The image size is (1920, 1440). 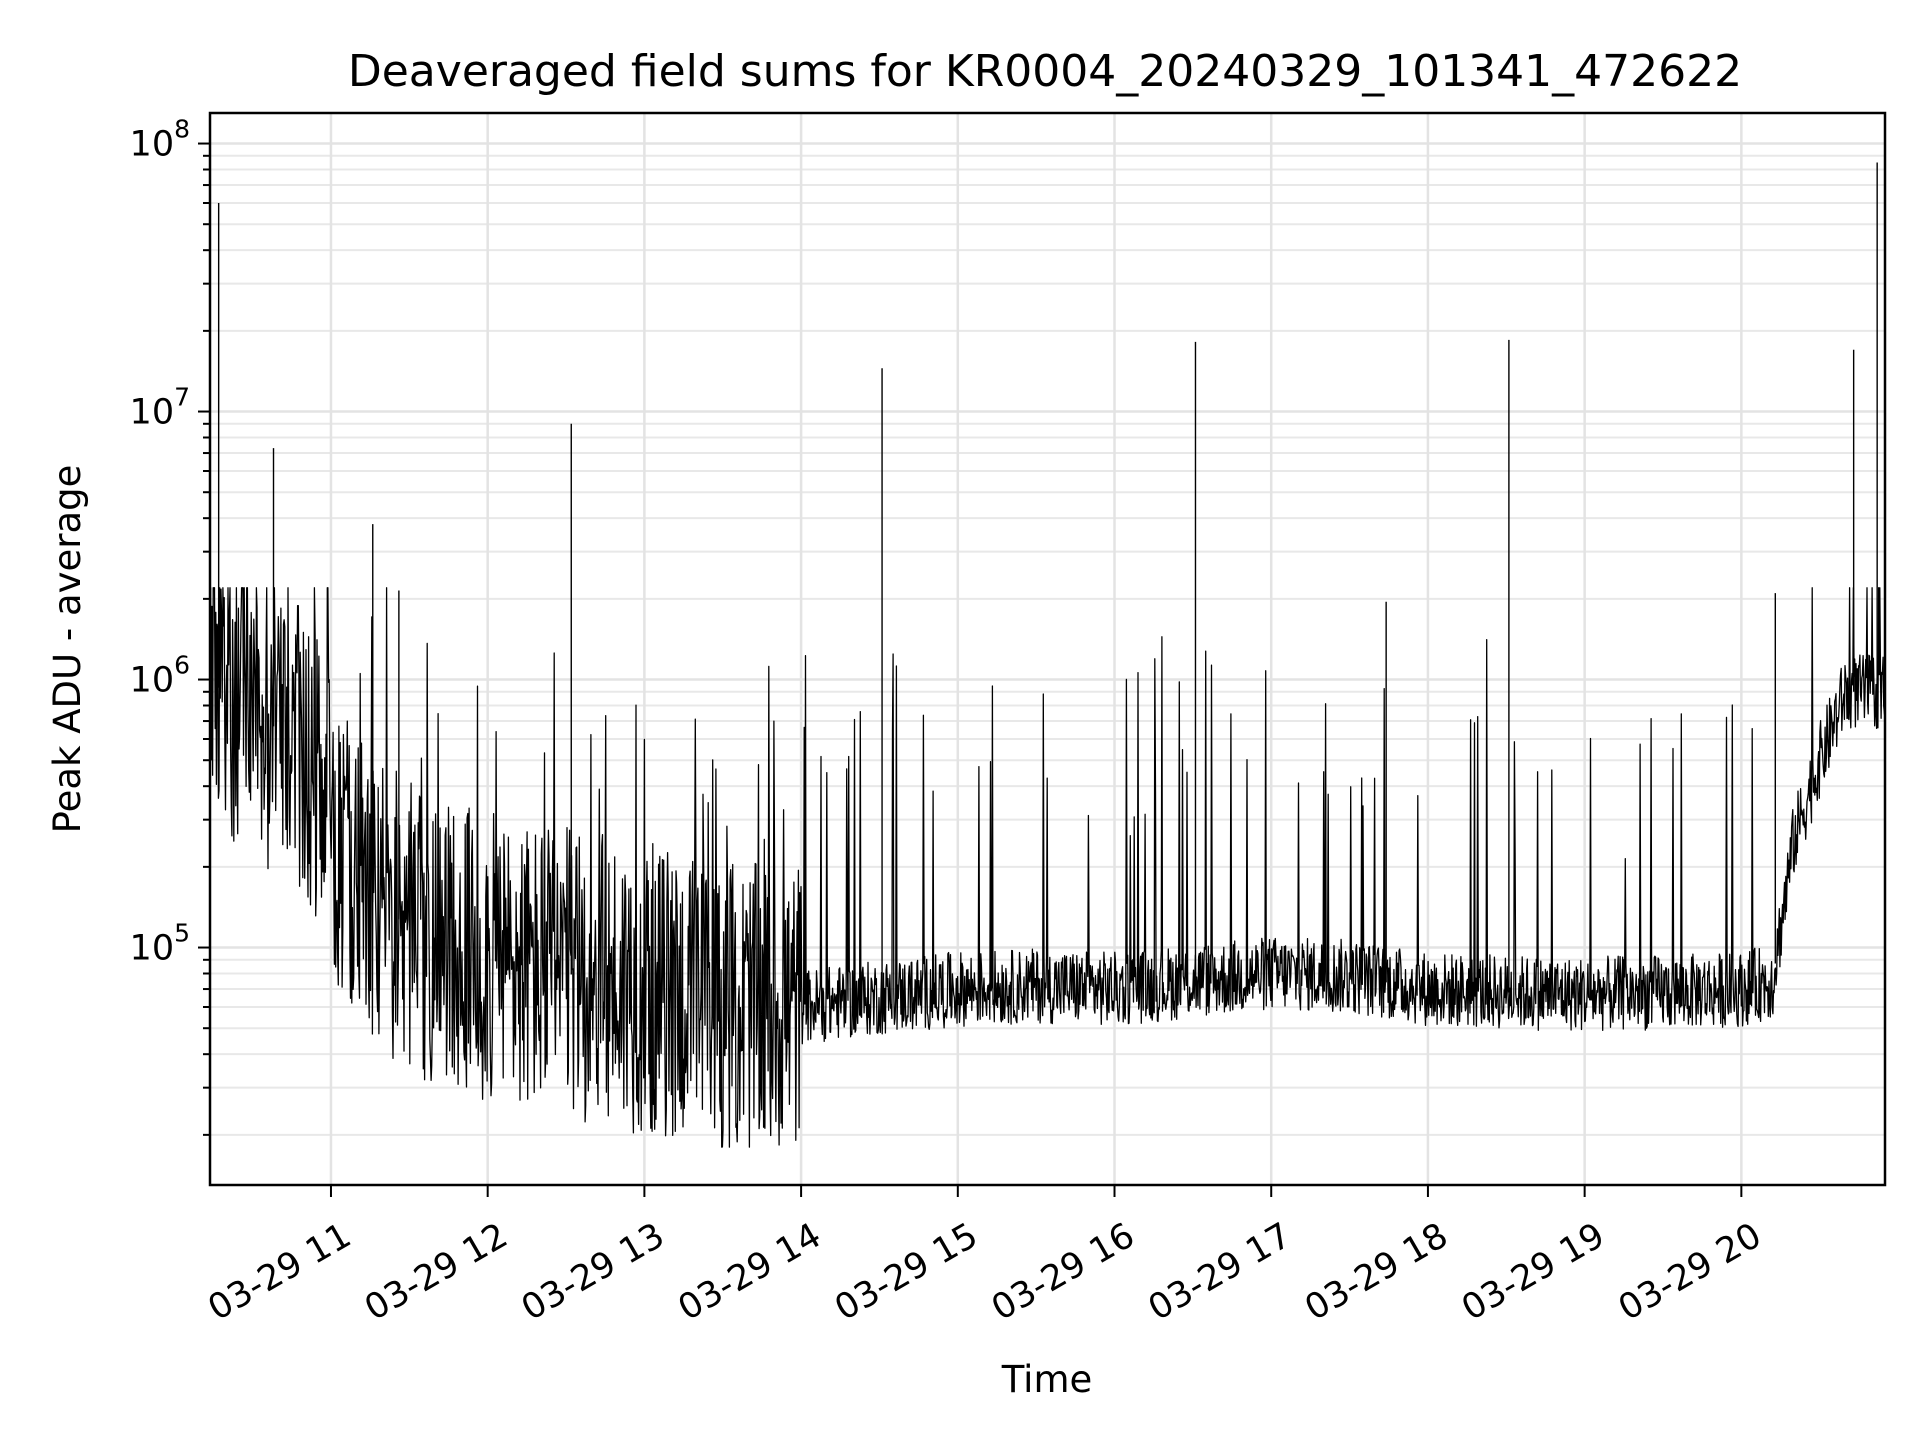 What do you see at coordinates (160, 140) in the screenshot?
I see `y-tick-label: 10⁸` at bounding box center [160, 140].